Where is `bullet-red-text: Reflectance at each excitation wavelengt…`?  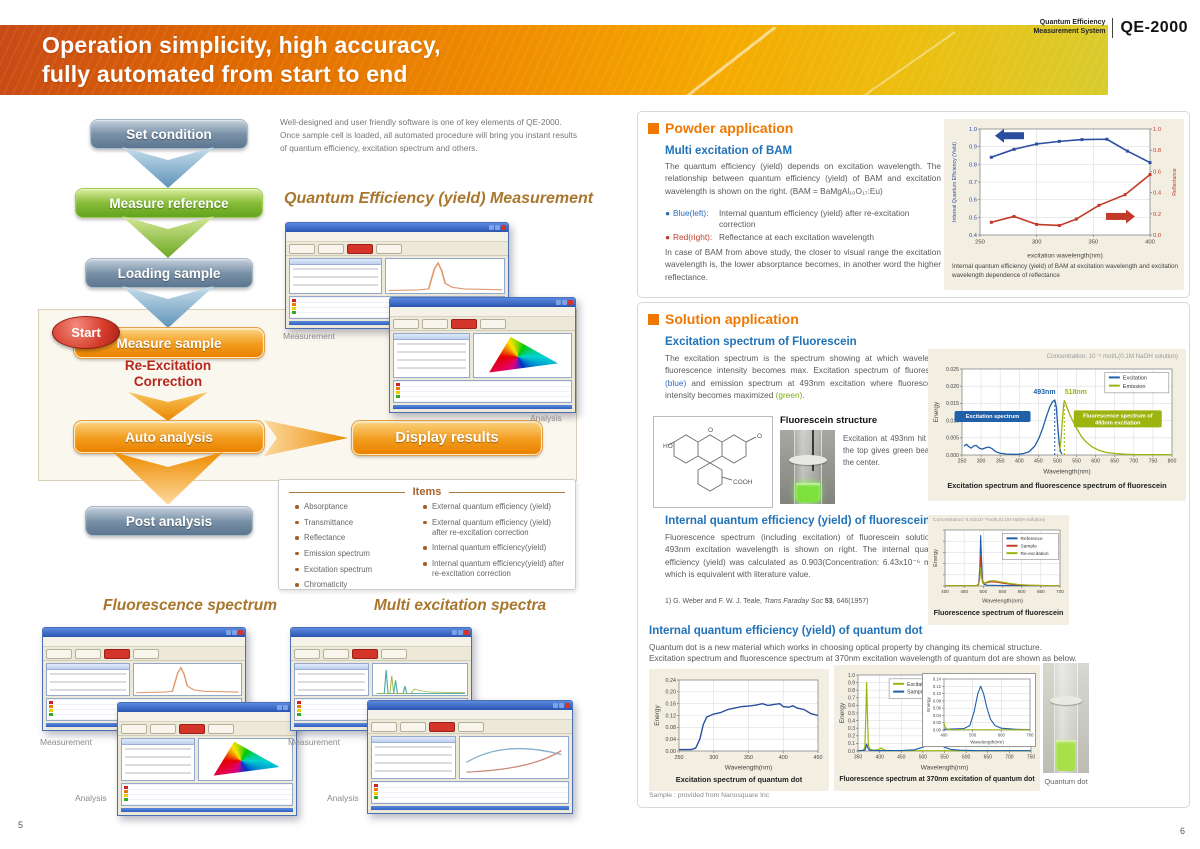 bullet-red-text: Reflectance at each excitation wavelengt… is located at coordinates (796, 237).